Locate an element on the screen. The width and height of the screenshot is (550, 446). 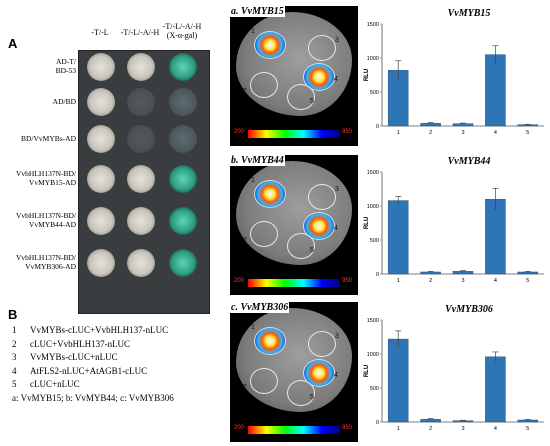
bar-chart: VvMYB44 RLU 0 500 1000 1500 1 2 3 4 5 is located at coordinates (454, 220).